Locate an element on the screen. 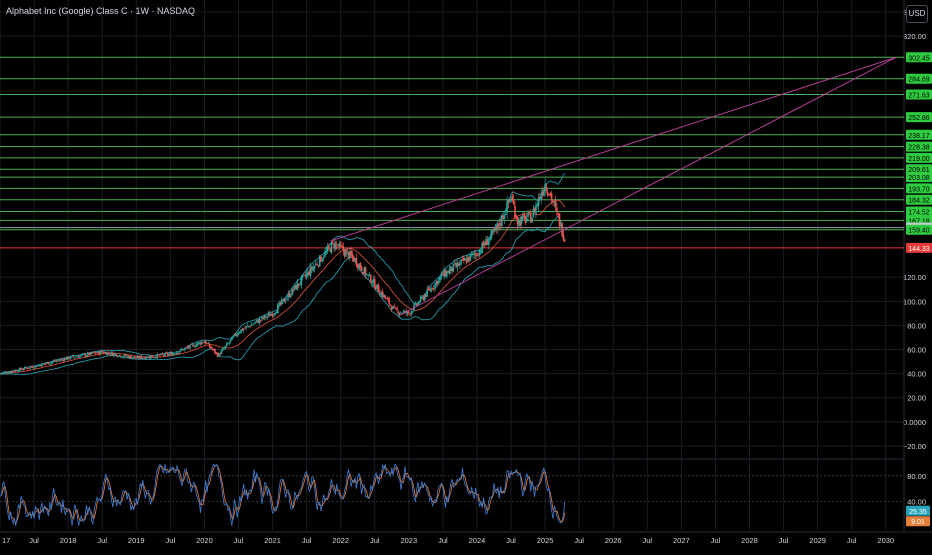  time-axis-label: 2028 is located at coordinates (749, 540).